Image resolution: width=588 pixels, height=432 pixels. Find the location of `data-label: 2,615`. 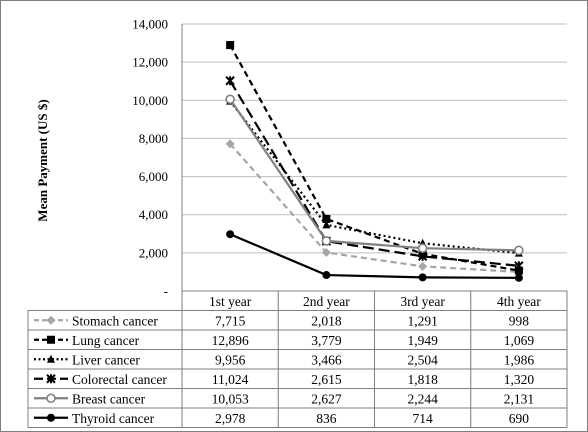

data-label: 2,615 is located at coordinates (326, 379).